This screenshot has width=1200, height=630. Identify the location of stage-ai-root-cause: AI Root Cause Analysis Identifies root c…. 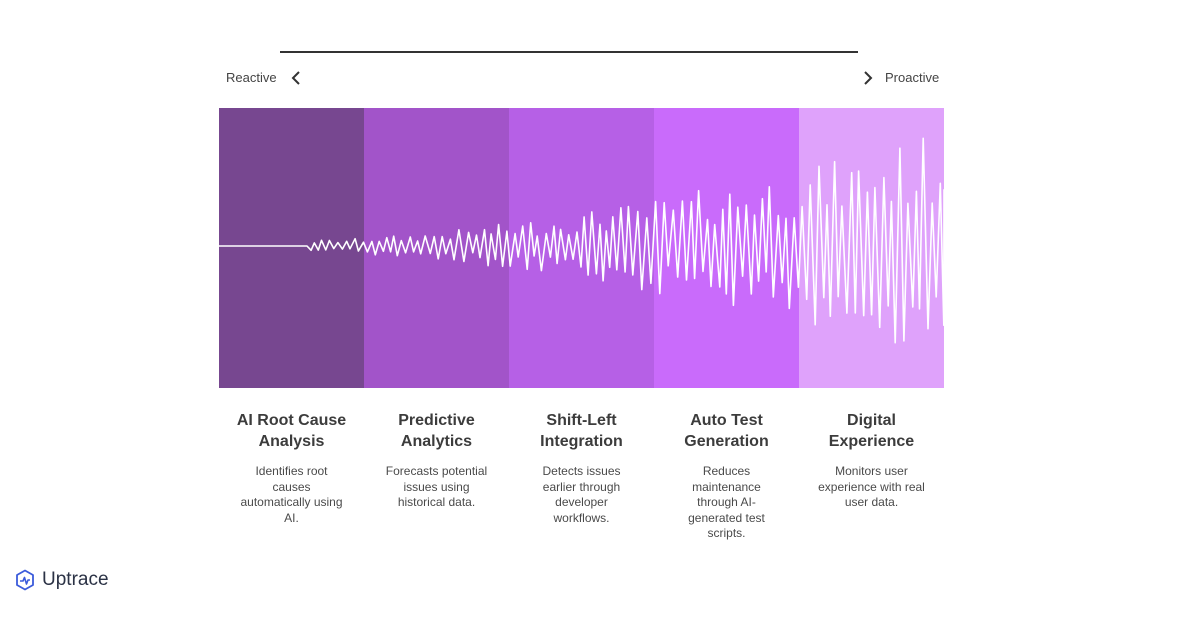
(291, 468).